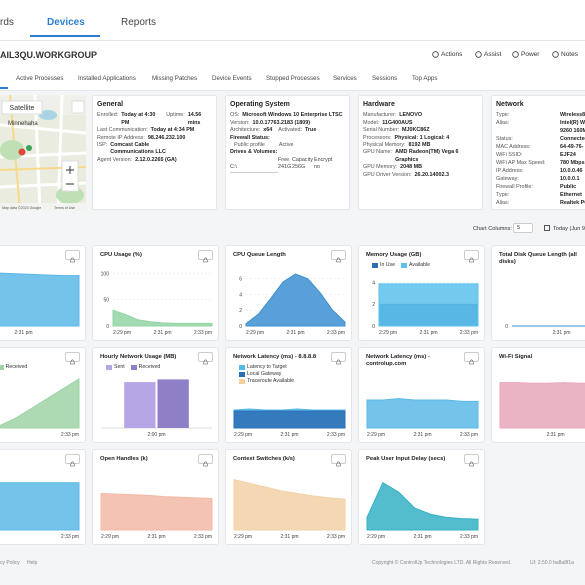 The image size is (585, 585). What do you see at coordinates (287, 123) in the screenshot?
I see `info-row: Version: 10.0.17763.2183 (1809)` at bounding box center [287, 123].